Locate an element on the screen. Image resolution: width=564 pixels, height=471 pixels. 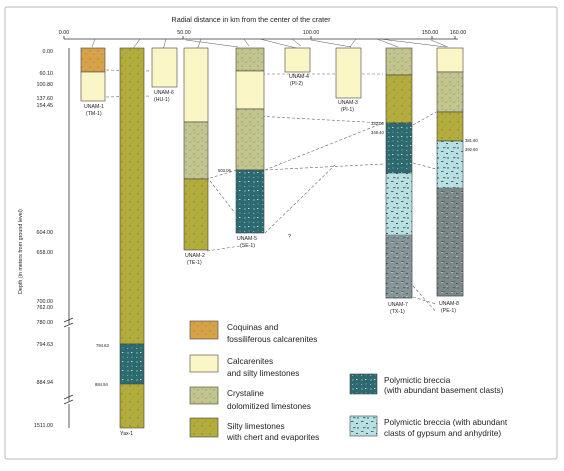
well-id: (TE-1) is located at coordinates (194, 263).